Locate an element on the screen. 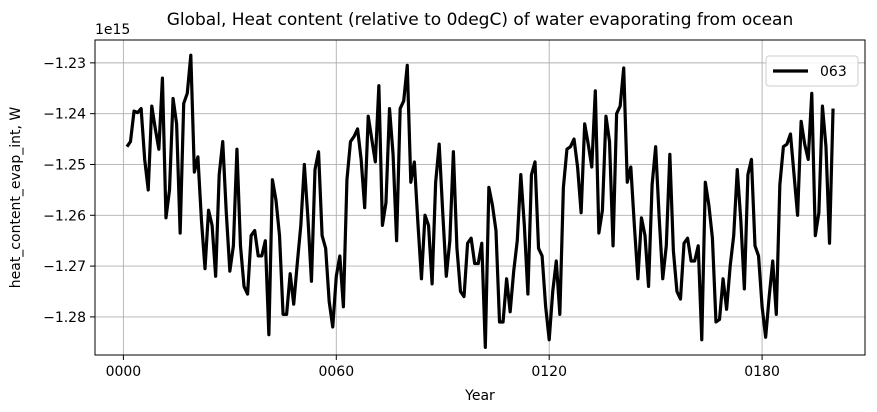 Image resolution: width=877 pixels, height=412 pixels. x-tick-label: 0120 is located at coordinates (549, 372).